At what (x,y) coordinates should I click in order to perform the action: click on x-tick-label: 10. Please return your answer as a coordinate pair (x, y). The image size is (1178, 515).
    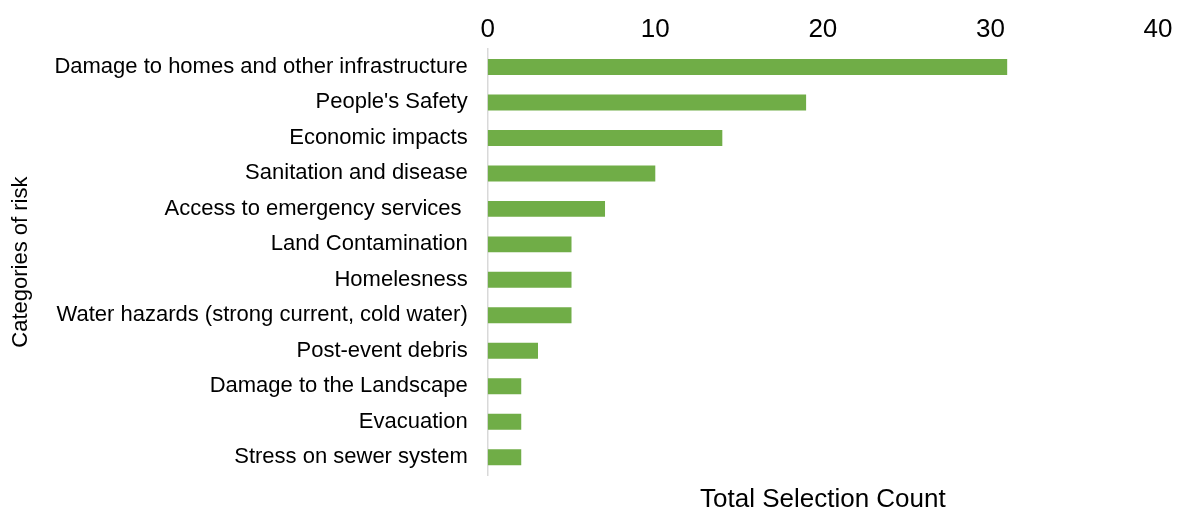
    Looking at the image, I should click on (655, 27).